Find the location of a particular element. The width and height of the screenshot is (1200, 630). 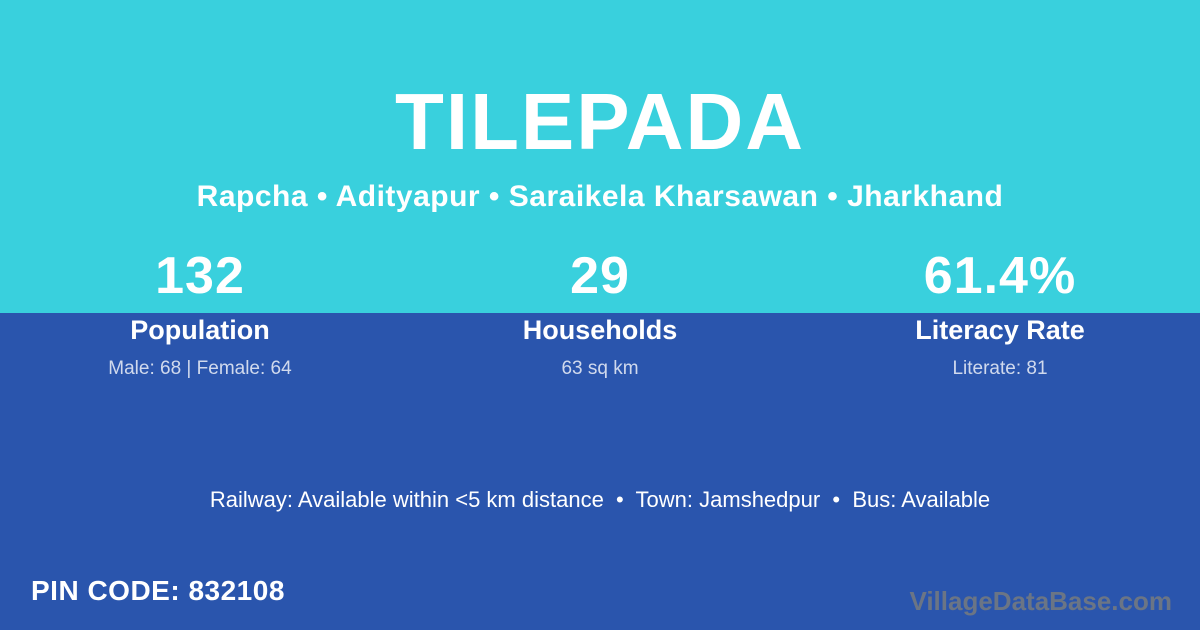

stat-detail: 63 sq km is located at coordinates (600, 368).